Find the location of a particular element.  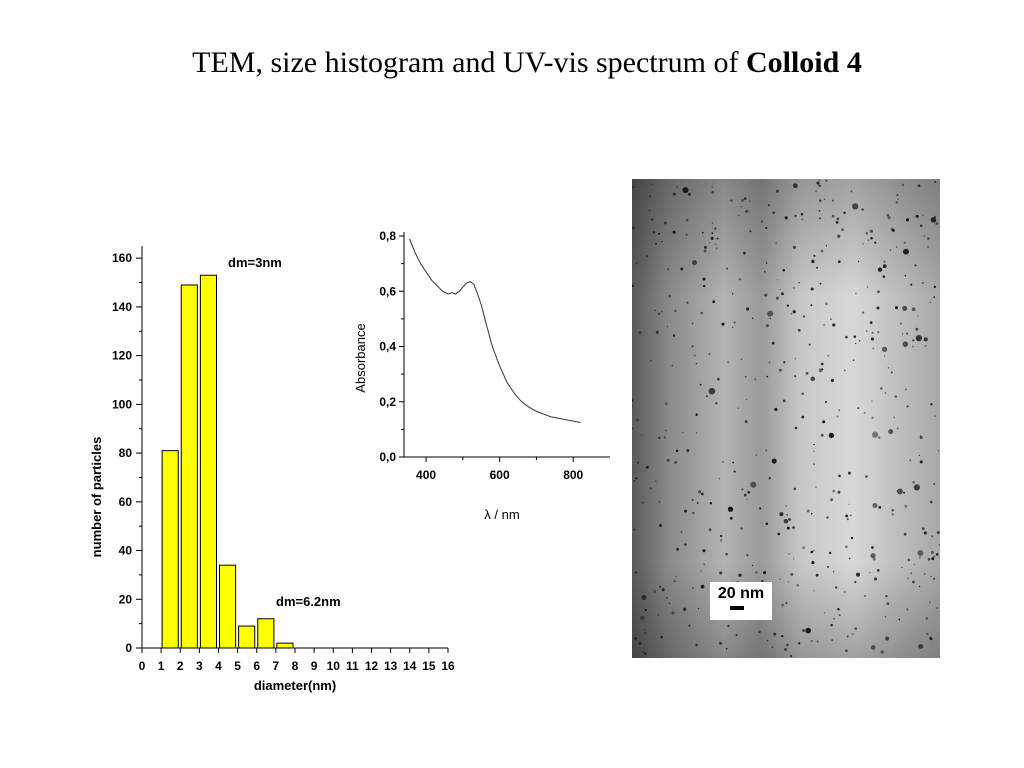

hist-xtick-label-7: 7 is located at coordinates (276, 666).